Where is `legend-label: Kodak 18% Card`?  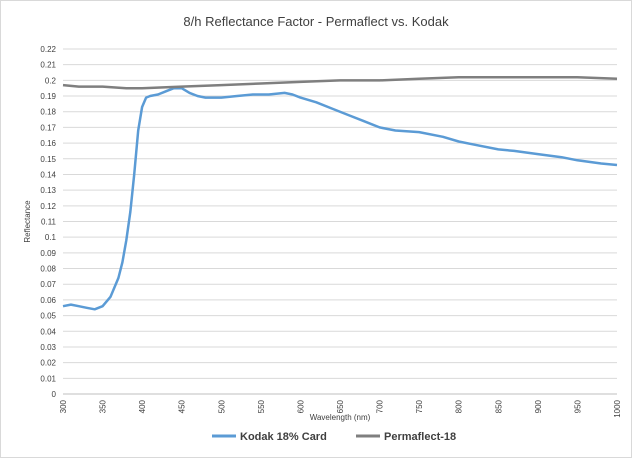 legend-label: Kodak 18% Card is located at coordinates (283, 437).